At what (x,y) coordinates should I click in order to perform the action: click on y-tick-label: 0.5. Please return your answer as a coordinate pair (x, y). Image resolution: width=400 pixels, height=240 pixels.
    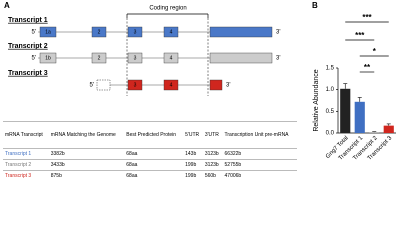
    Looking at the image, I should click on (330, 112).